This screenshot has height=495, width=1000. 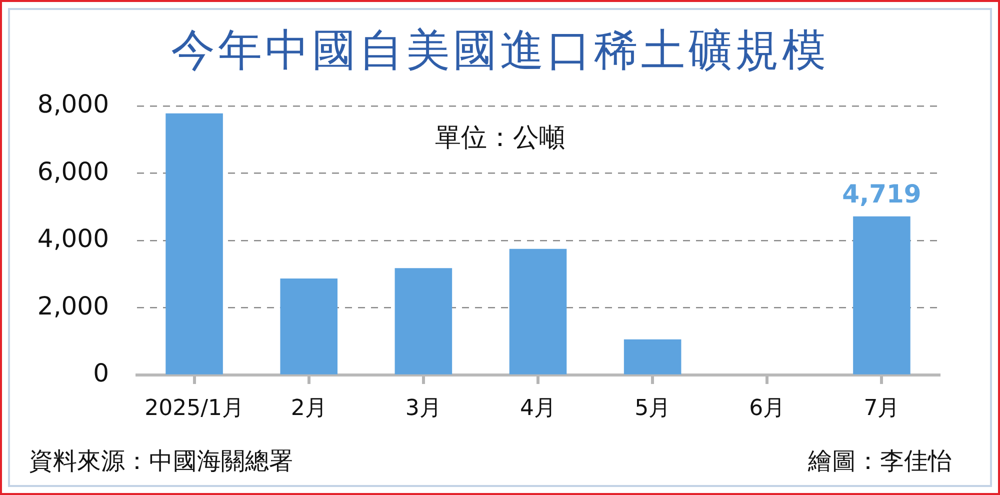 I want to click on x-tick-label: 2025/1月, so click(x=194, y=408).